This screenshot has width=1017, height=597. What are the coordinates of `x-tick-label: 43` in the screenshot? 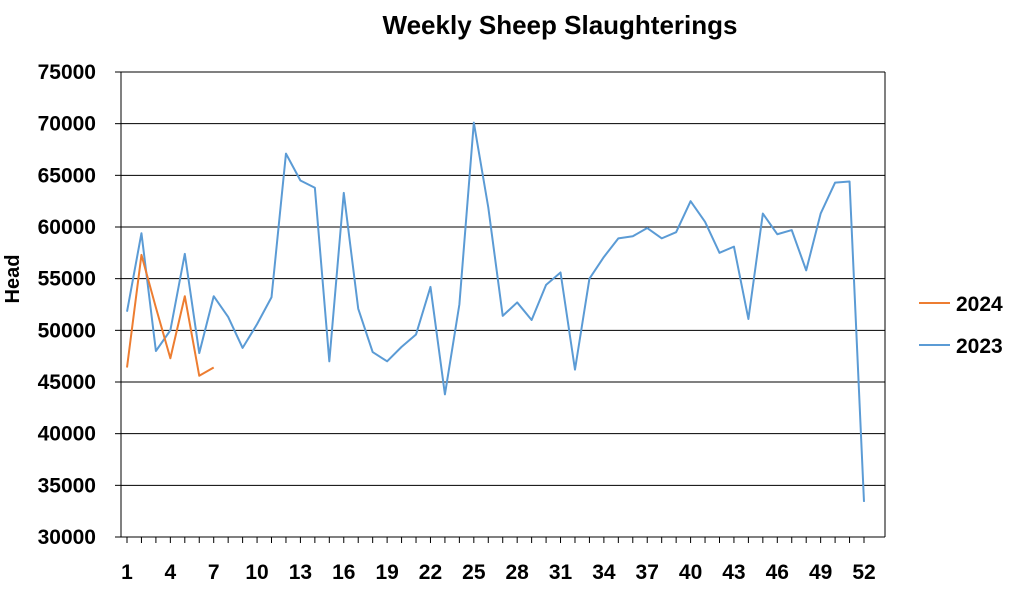 It's located at (733, 572).